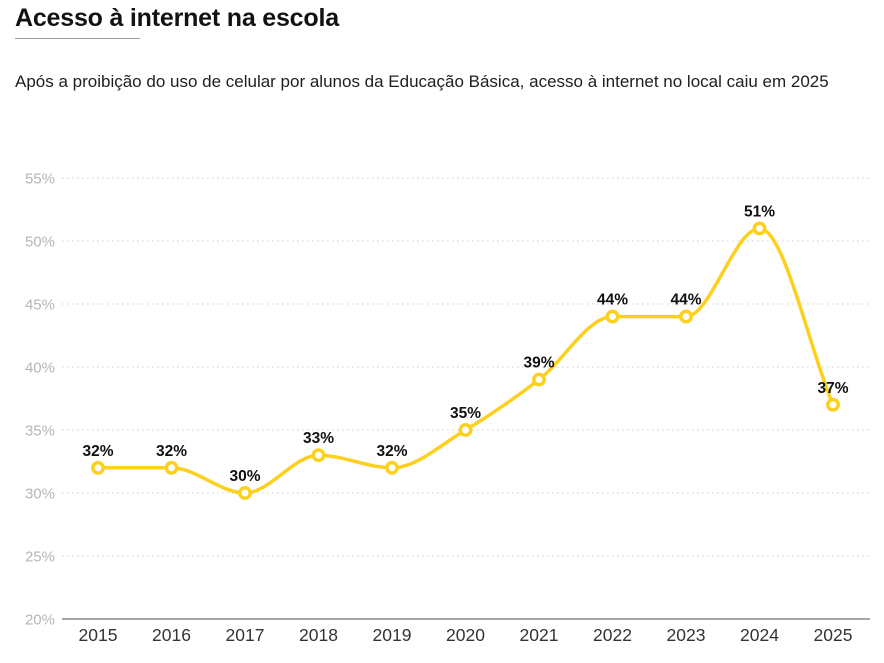 This screenshot has height=663, width=884. What do you see at coordinates (392, 635) in the screenshot?
I see `x-axis-label: 2019` at bounding box center [392, 635].